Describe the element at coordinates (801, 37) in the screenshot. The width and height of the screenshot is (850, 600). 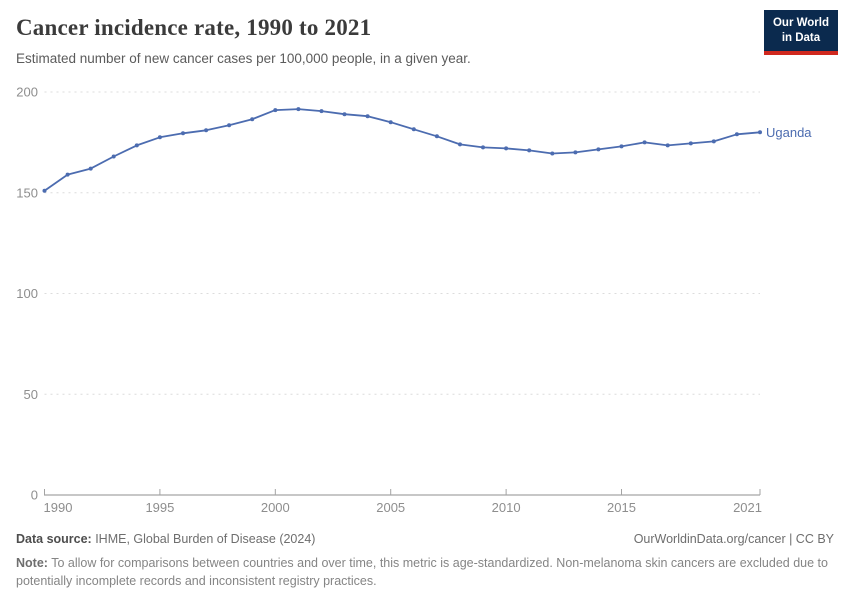
I see `owid-logo-line2: in Data` at that location.